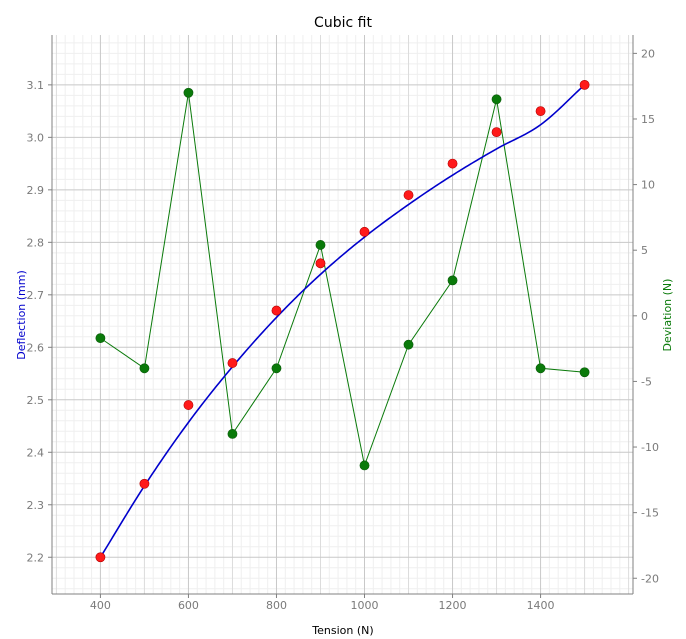 The height and width of the screenshot is (639, 686). I want to click on y-tick-label: 2.8, so click(36, 242).